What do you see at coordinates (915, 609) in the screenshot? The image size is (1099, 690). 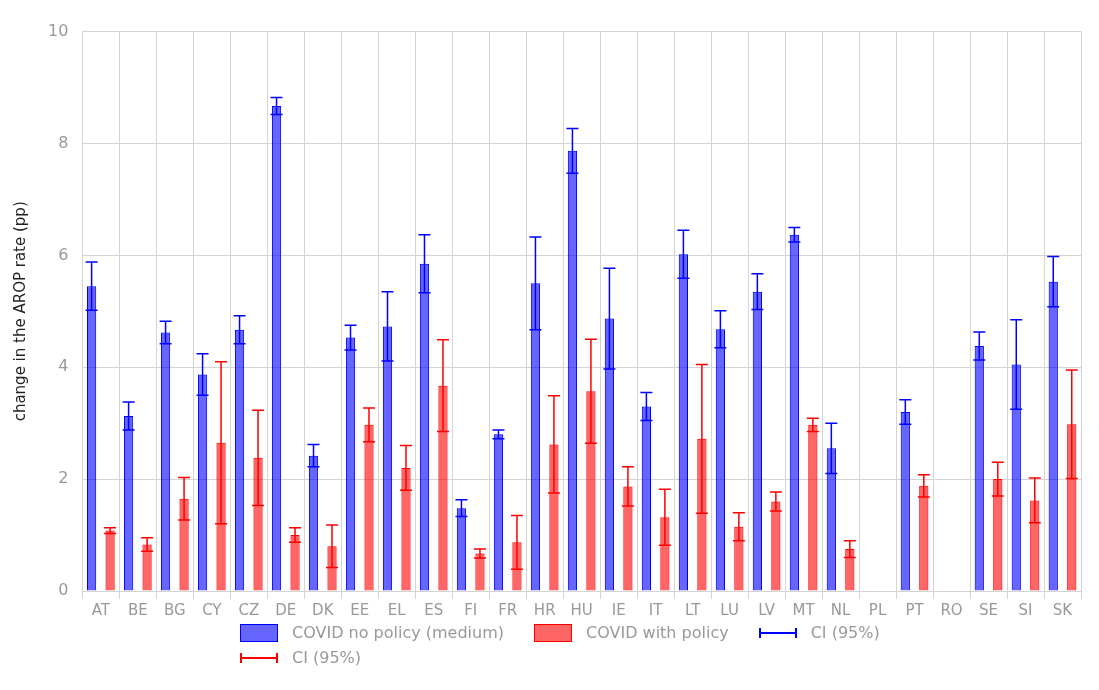 I see `x-tick-label: PT` at bounding box center [915, 609].